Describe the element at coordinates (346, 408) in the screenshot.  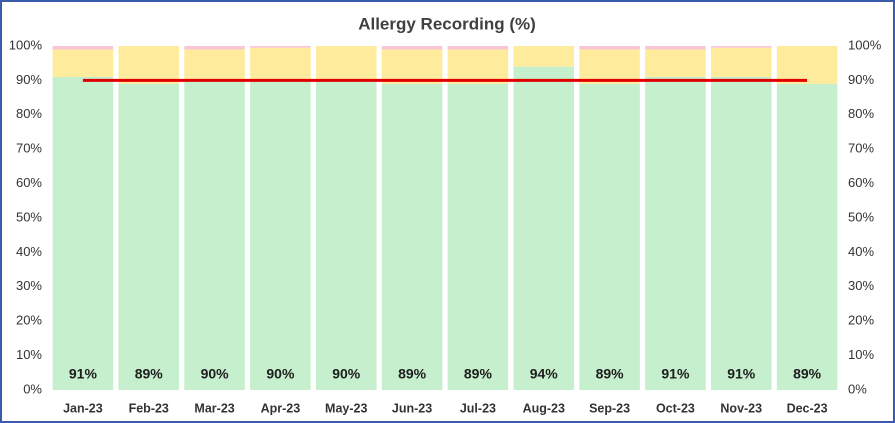
I see `x-tick-label: May-23` at that location.